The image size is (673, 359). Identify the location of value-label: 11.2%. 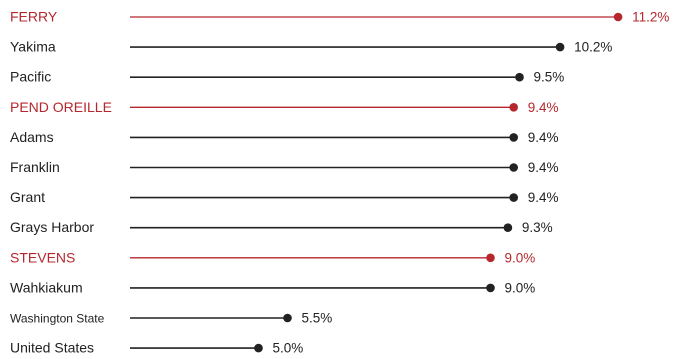
(650, 17).